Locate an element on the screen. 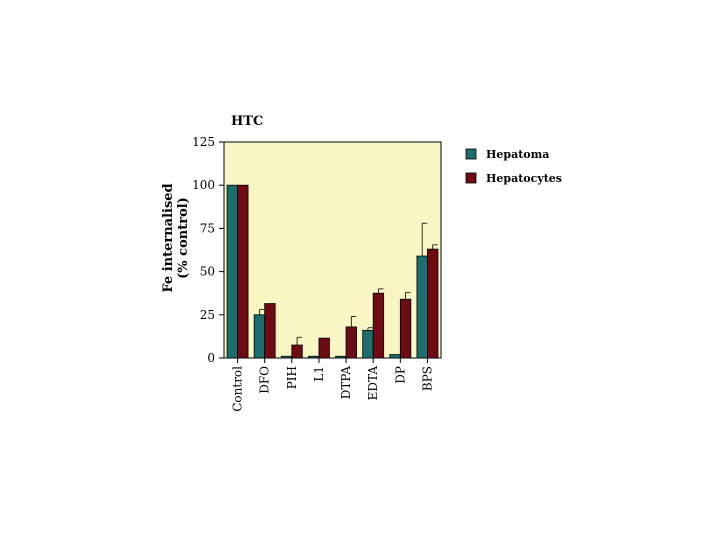 The width and height of the screenshot is (719, 539). x-tick-label: DTPA is located at coordinates (346, 383).